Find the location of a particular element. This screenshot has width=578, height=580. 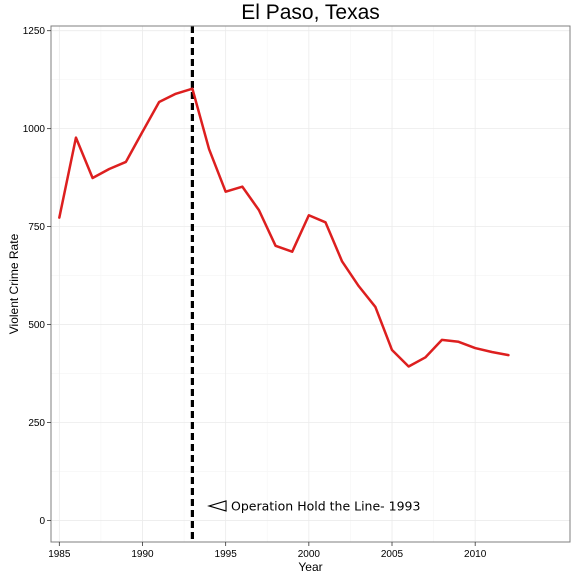

y-tick-labels: 0 250 500 750 1000 1250 is located at coordinates (34, 276).